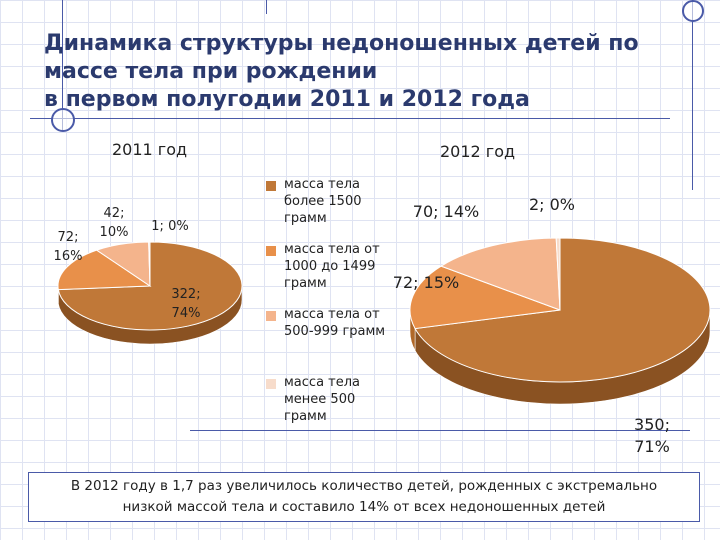 The width and height of the screenshot is (720, 540). Describe the element at coordinates (652, 435) in the screenshot. I see `pie-data-label: 350; 71%` at that location.